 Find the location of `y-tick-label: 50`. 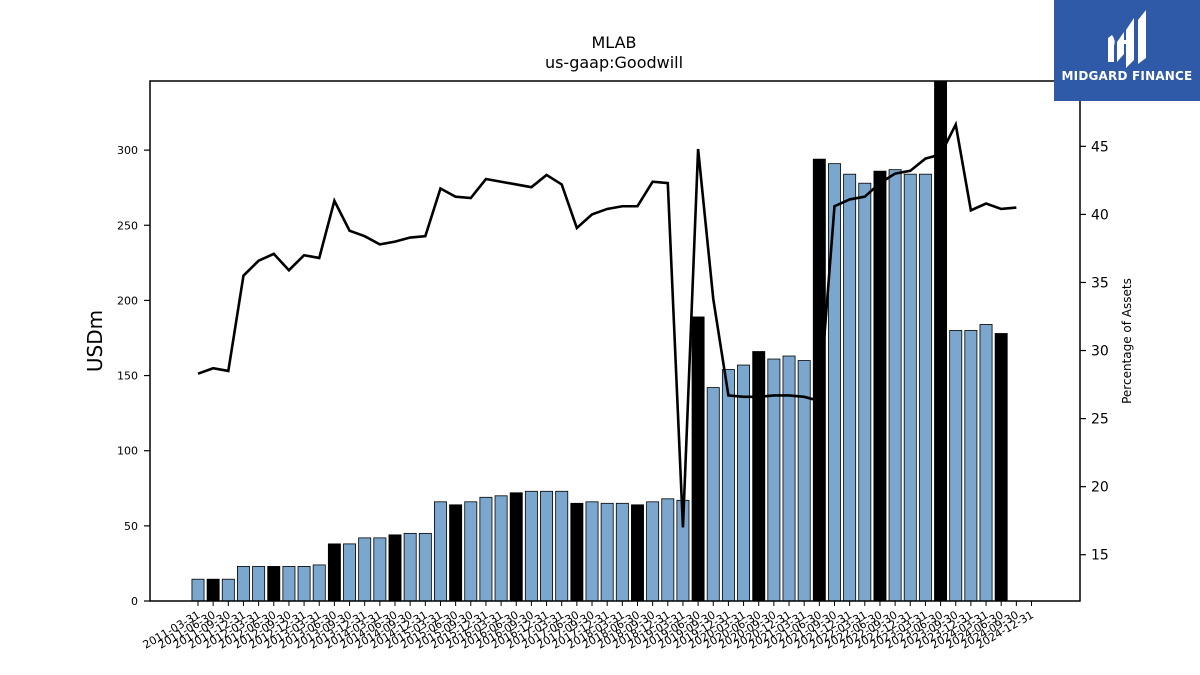

y-tick-label: 50 is located at coordinates (131, 526).